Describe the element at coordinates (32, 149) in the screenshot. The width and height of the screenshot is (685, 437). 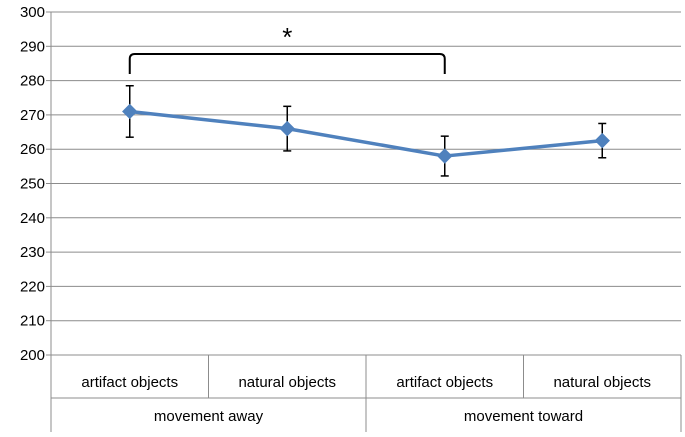
I see `y-tick-label: 260` at that location.